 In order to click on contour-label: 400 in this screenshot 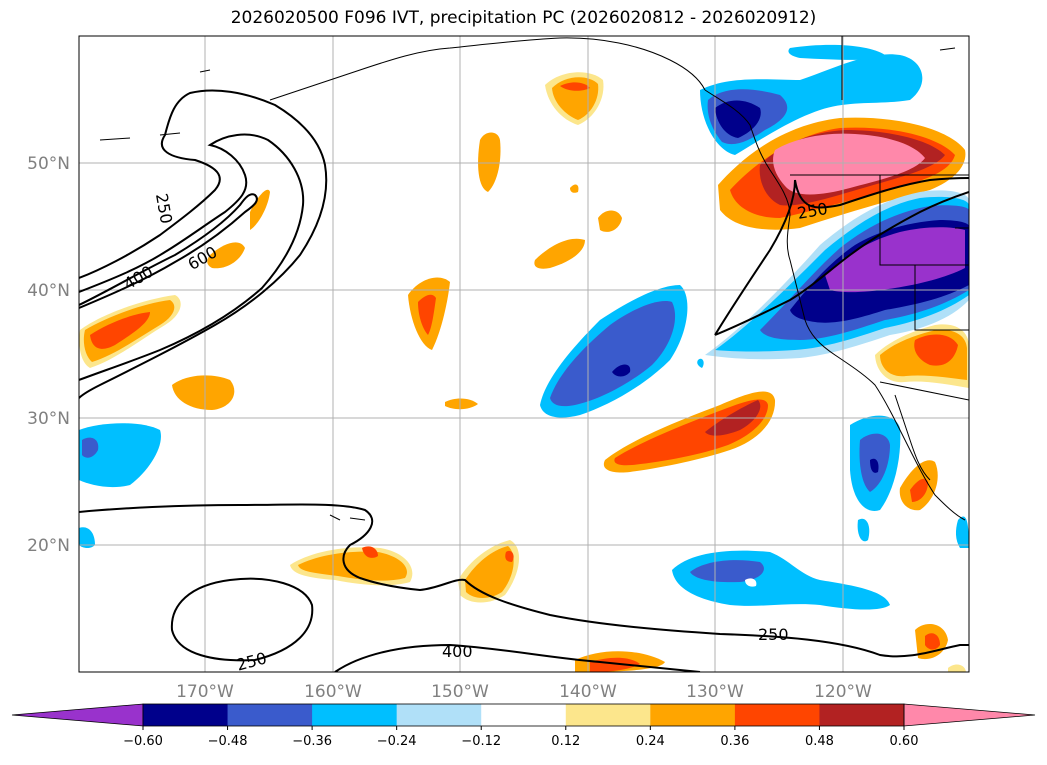, I will do `click(457, 651)`.